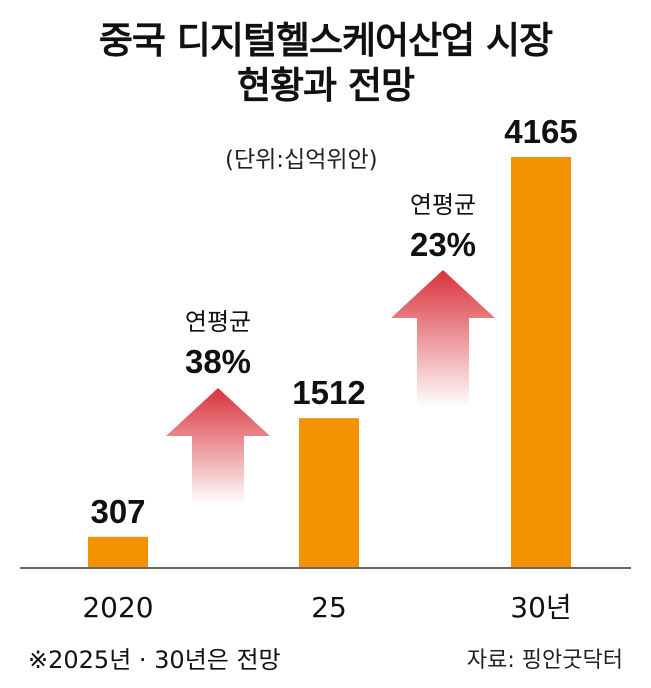 Image resolution: width=651 pixels, height=688 pixels. Describe the element at coordinates (328, 392) in the screenshot. I see `value-label-1: 1512` at that location.